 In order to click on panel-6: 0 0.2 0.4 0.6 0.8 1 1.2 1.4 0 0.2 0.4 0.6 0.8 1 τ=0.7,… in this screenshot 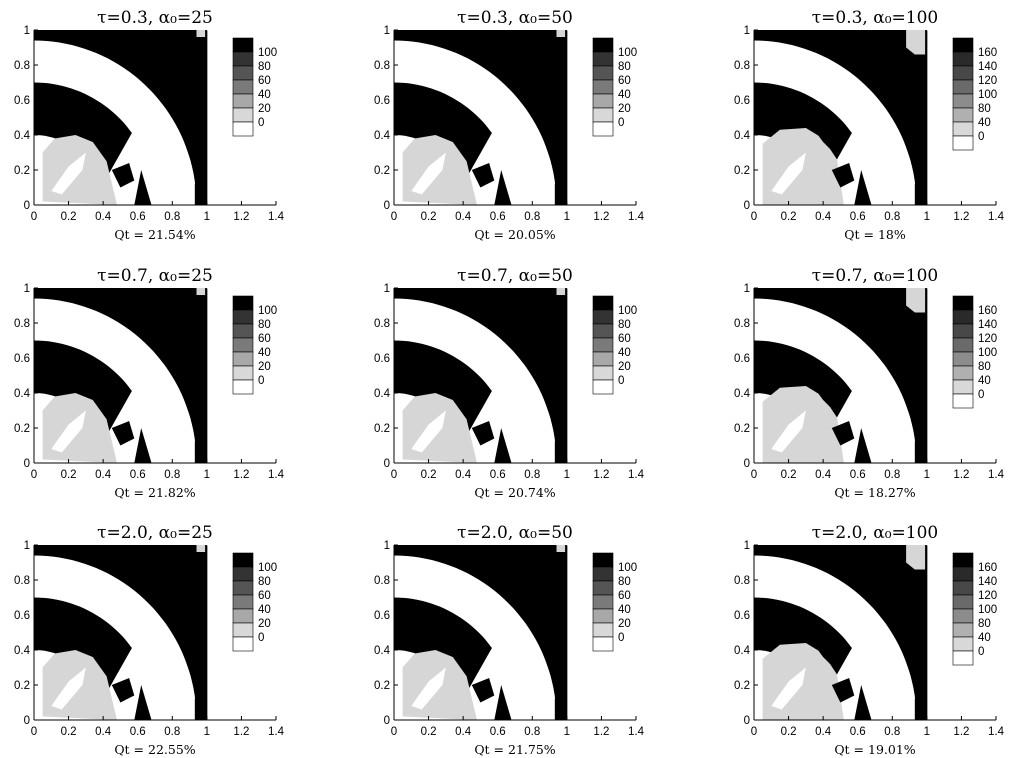, I will do `click(869, 383)`.